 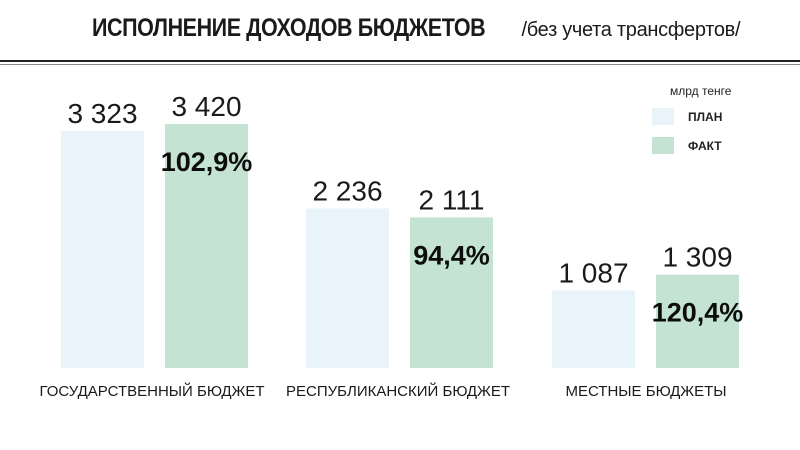 I want to click on legend-label-plan: ПЛАН, so click(x=705, y=116).